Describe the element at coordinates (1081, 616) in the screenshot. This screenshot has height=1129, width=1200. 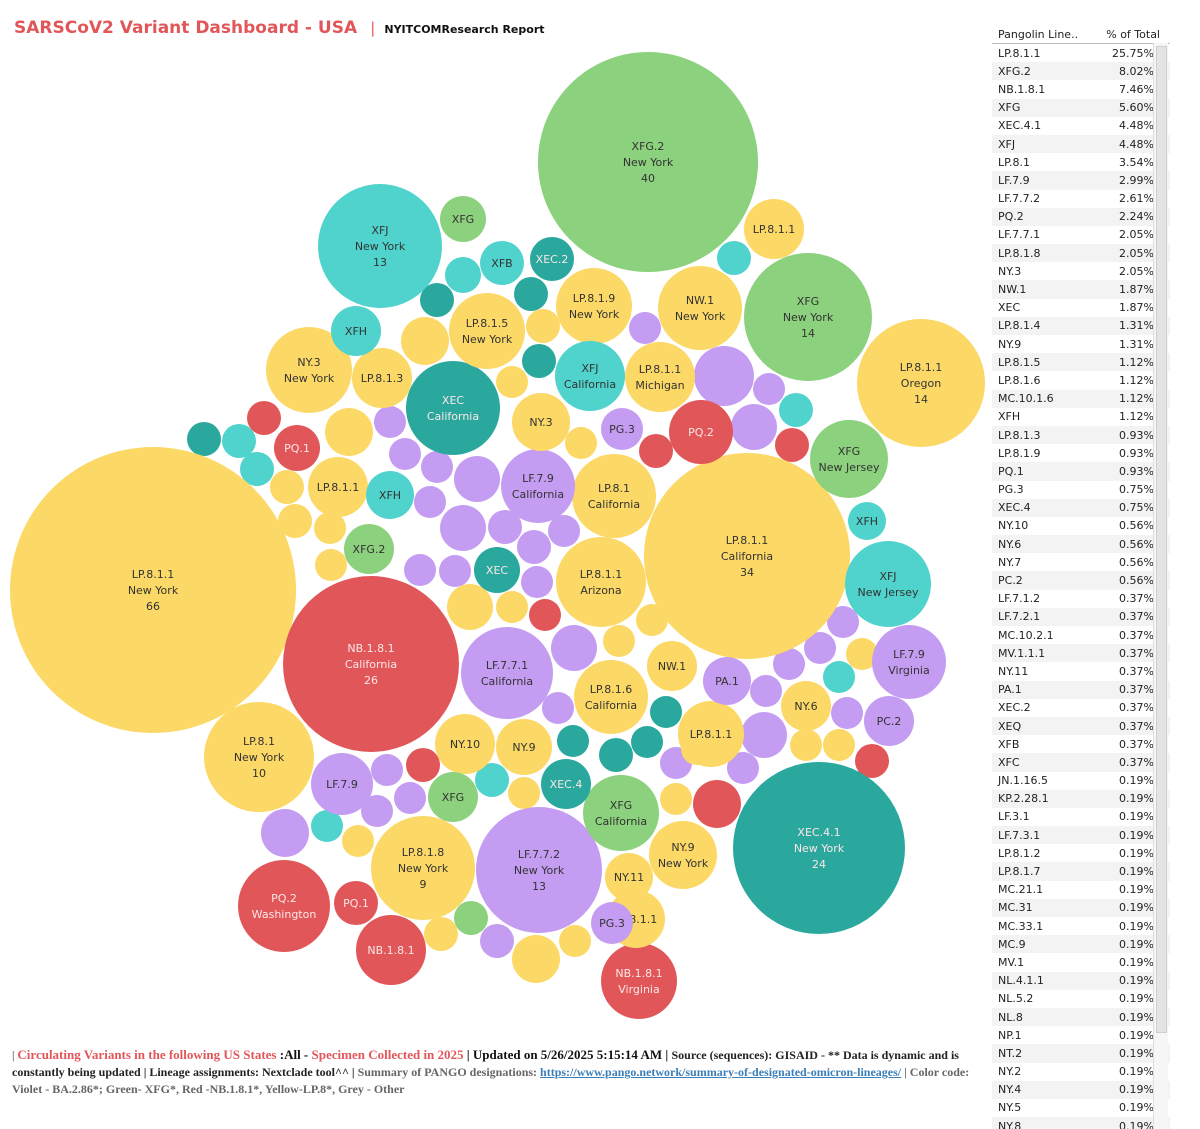
I see `table-row: LF.7.2.1 0.37%` at that location.